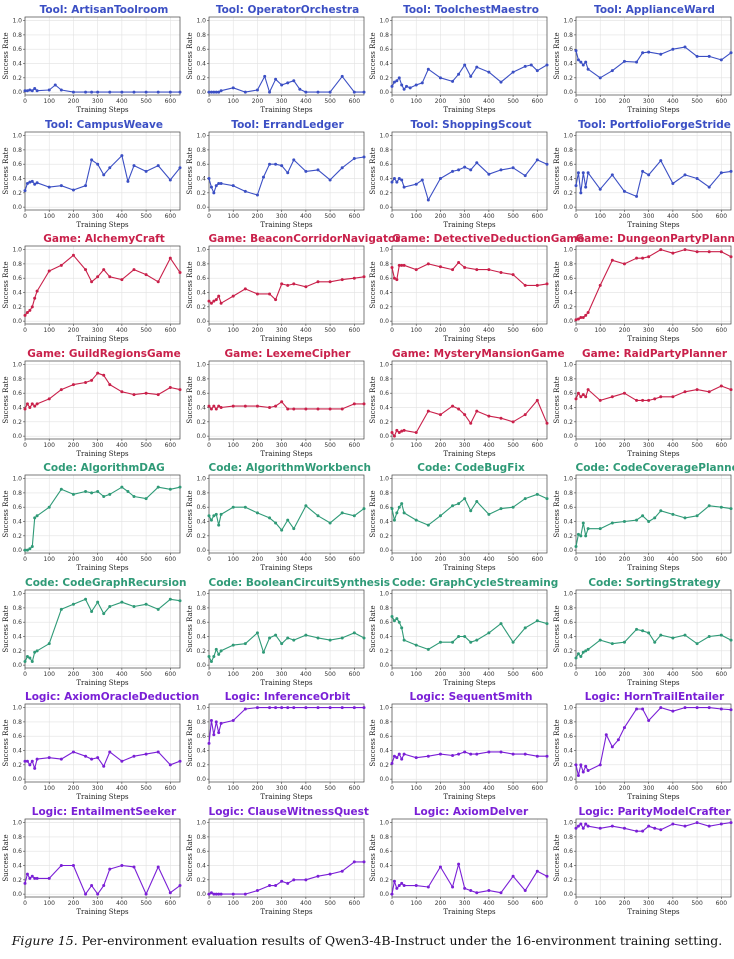  Describe the element at coordinates (384, 765) in the screenshot. I see `y-tick-label: 0.2` at that location.